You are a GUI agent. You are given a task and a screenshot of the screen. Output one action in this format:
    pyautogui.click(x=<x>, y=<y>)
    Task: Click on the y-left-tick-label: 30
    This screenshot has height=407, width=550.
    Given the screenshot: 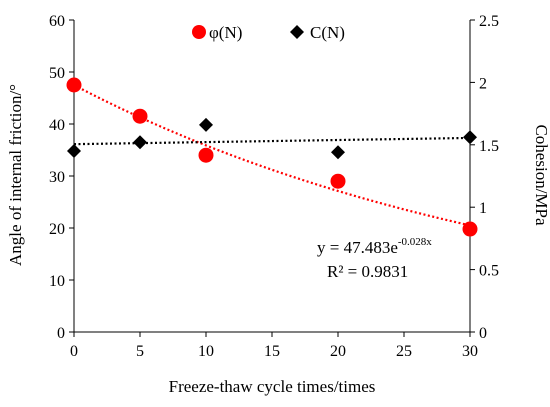 What is the action you would take?
    pyautogui.click(x=57, y=177)
    